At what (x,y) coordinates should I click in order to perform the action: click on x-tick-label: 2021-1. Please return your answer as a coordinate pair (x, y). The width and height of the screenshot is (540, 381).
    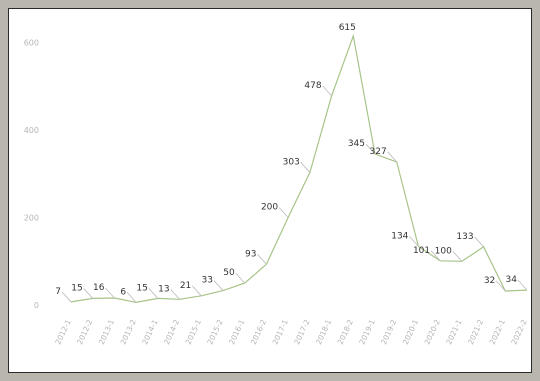
    Looking at the image, I should click on (453, 332).